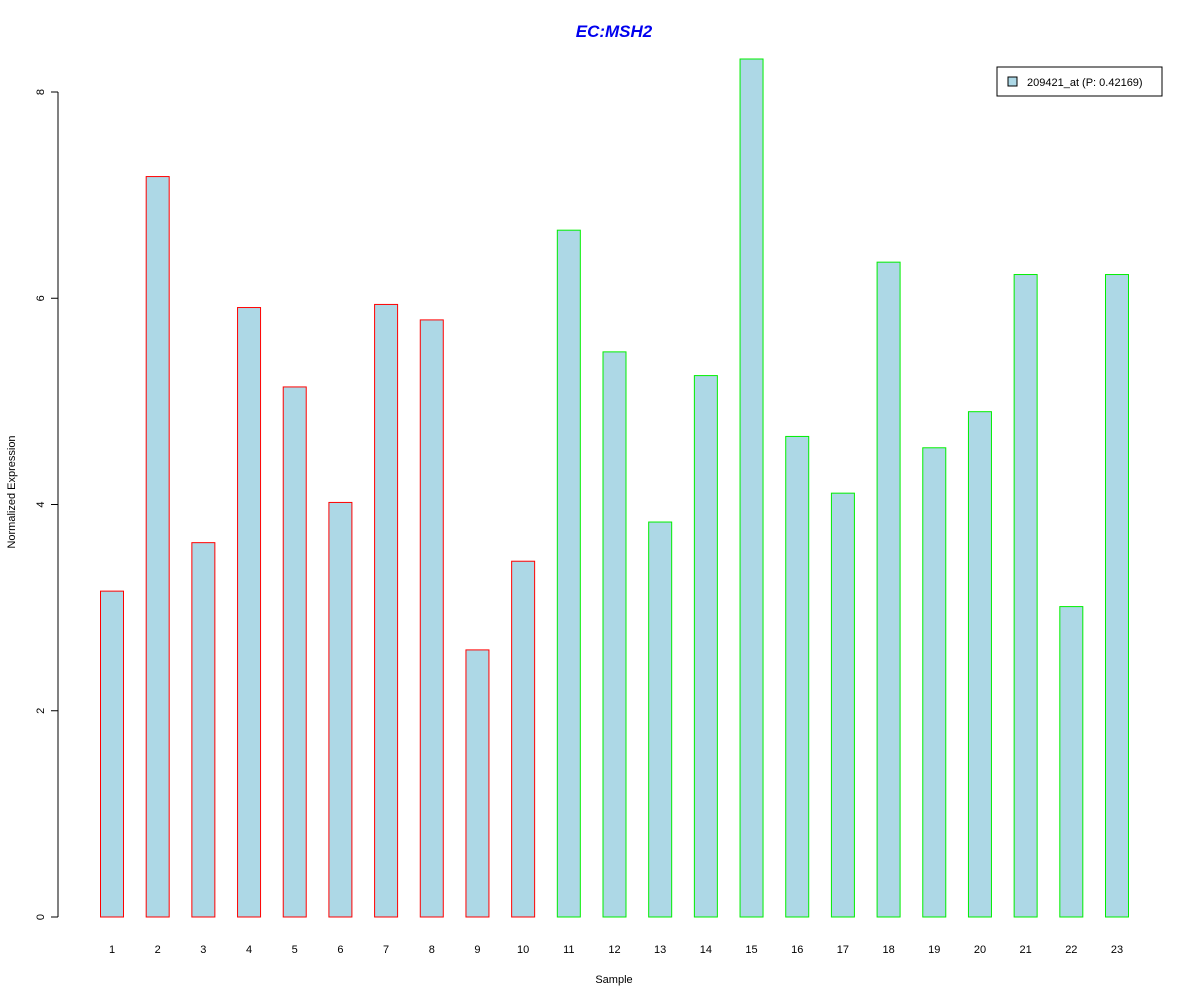 This screenshot has height=1000, width=1200. Describe the element at coordinates (386, 950) in the screenshot. I see `x-tick-label: 7` at that location.